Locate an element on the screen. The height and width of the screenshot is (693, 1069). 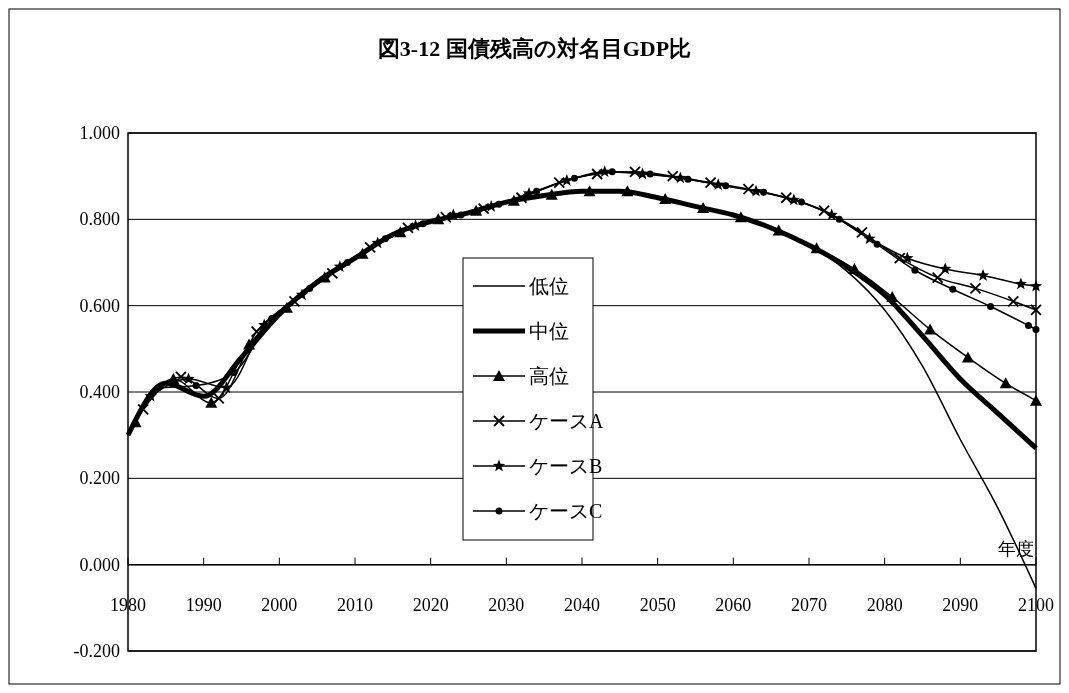
legend-label: ケースC is located at coordinates (566, 511).